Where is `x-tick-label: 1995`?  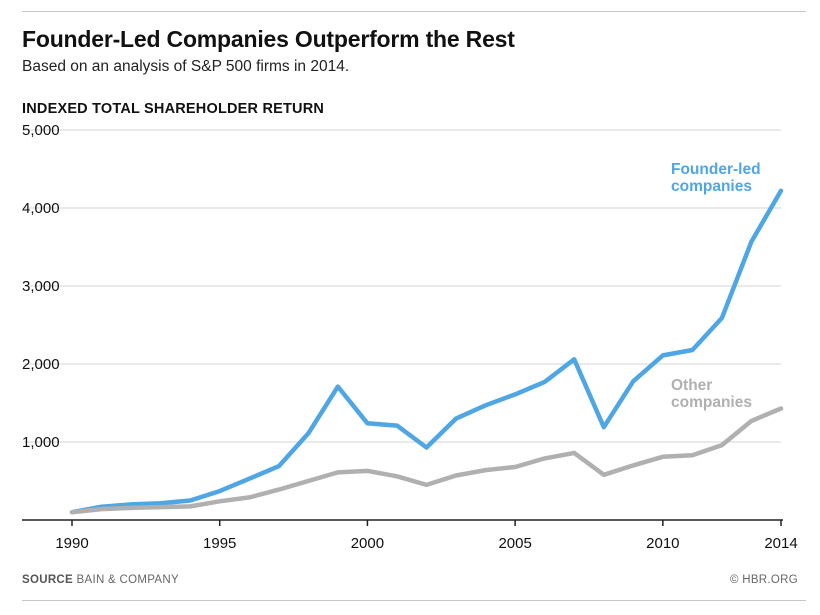 x-tick-label: 1995 is located at coordinates (219, 543).